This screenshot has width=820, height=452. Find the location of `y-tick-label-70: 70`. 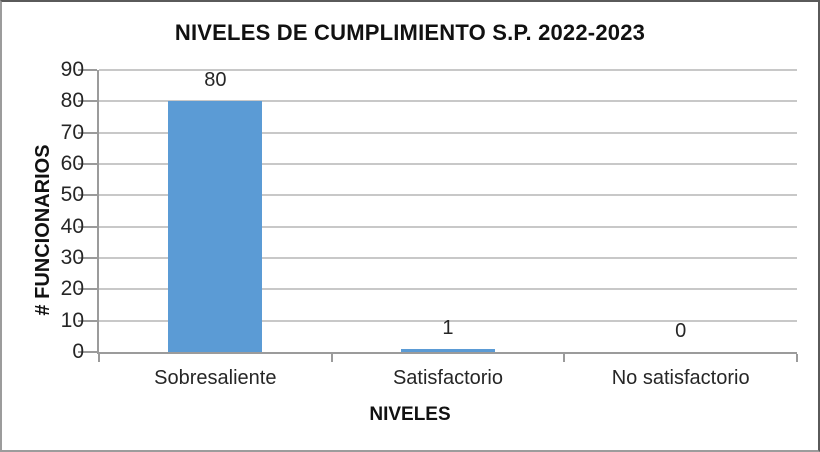

y-tick-label-70: 70 is located at coordinates (72, 132).